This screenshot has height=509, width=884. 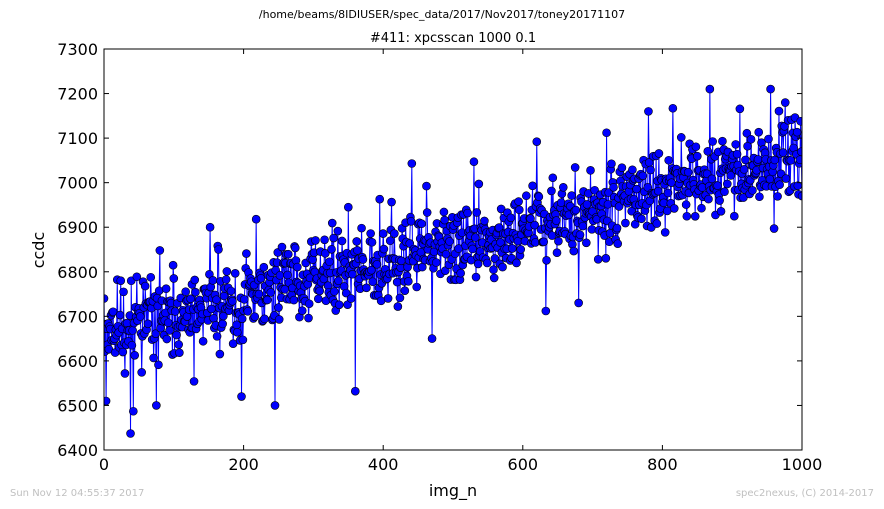 I want to click on y-tick-label: 7000, so click(x=77, y=183).